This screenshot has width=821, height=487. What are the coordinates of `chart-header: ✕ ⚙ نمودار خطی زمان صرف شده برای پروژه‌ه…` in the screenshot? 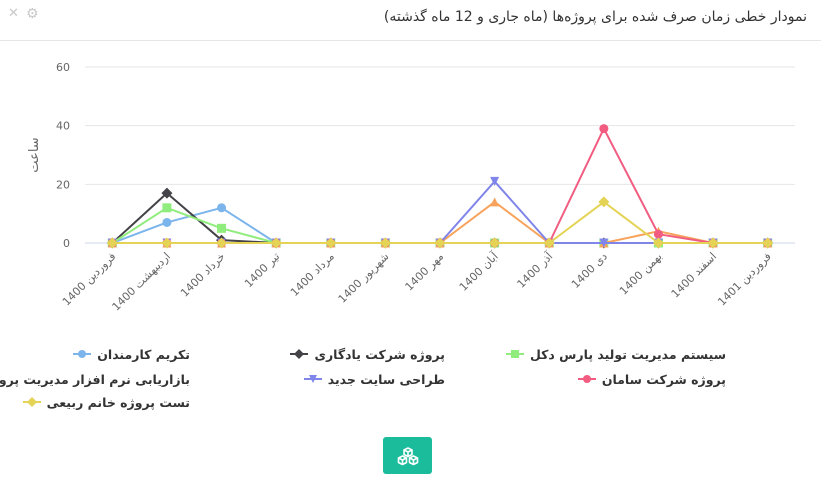 It's located at (410, 20).